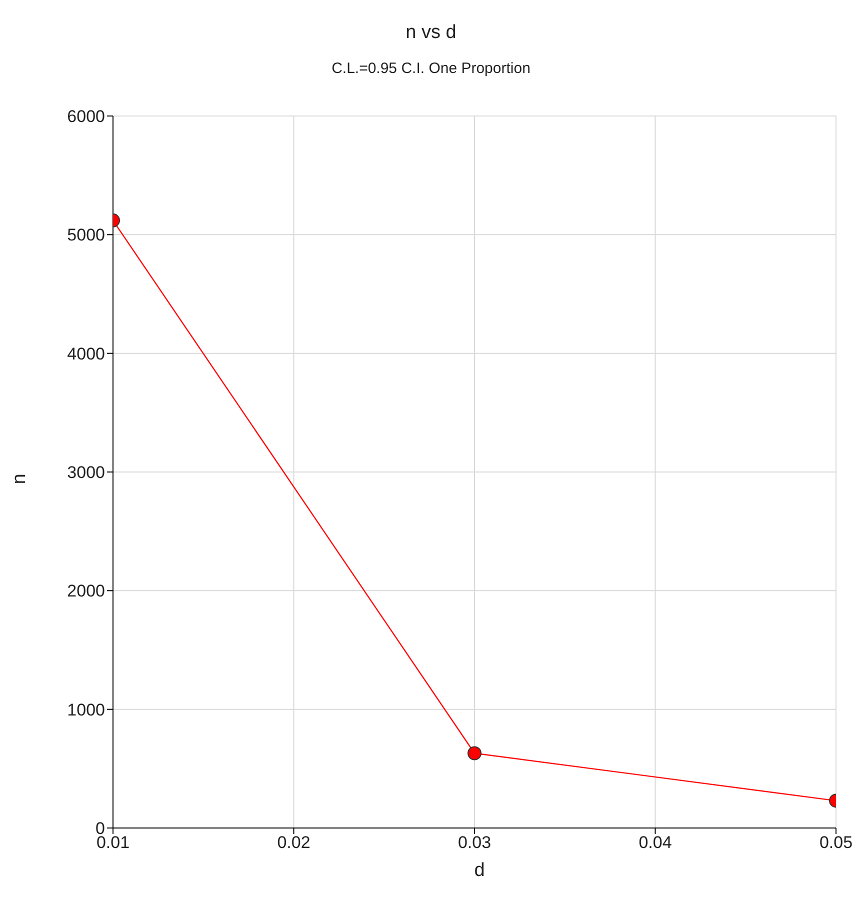 This screenshot has height=912, width=862. What do you see at coordinates (86, 472) in the screenshot?
I see `y-tick-label: 3000` at bounding box center [86, 472].